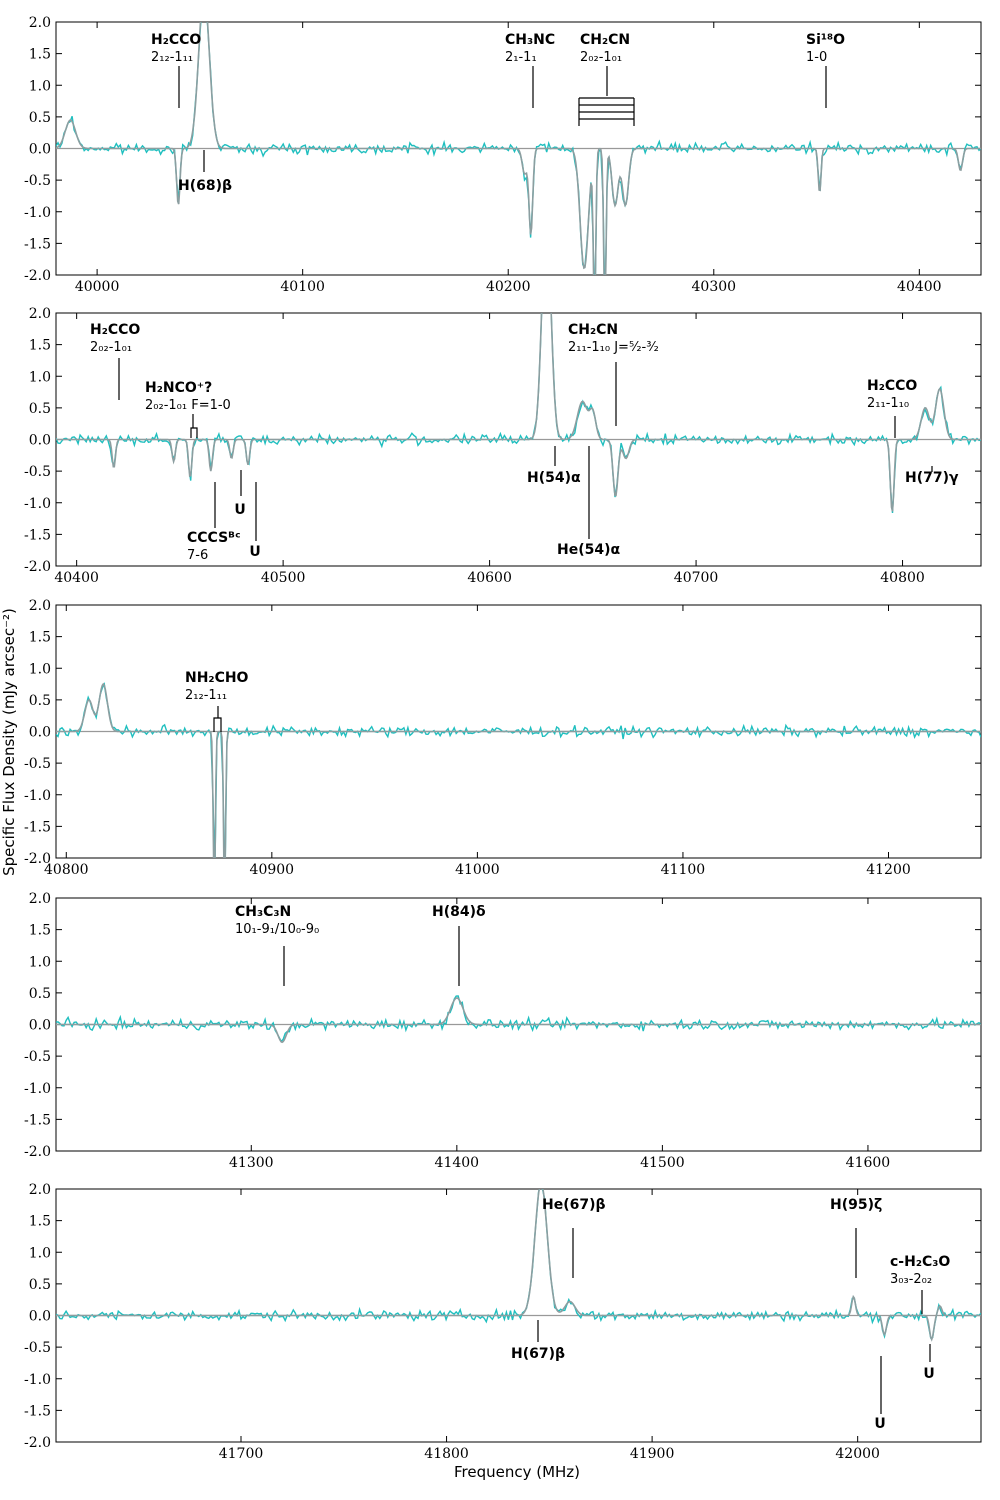 Image resolution: width=1000 pixels, height=1500 pixels. Describe the element at coordinates (241, 1454) in the screenshot. I see `x-tick-label: 41700` at that location.